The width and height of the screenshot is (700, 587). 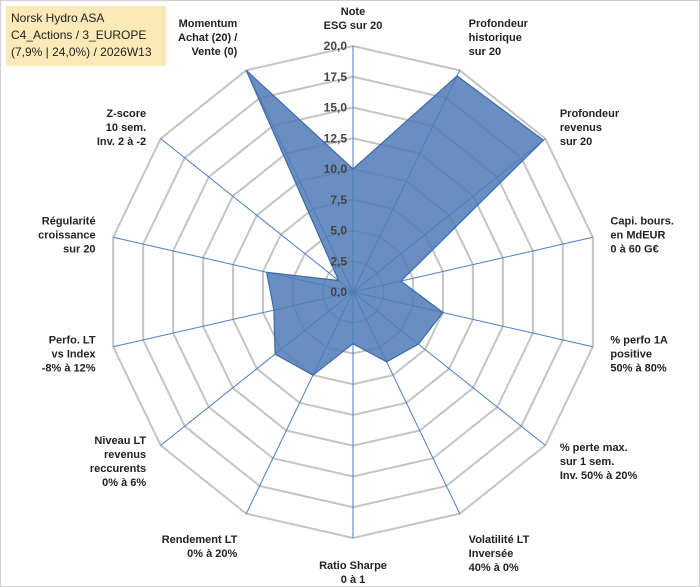 I want to click on axis-label-line: Momentum, so click(x=208, y=24).